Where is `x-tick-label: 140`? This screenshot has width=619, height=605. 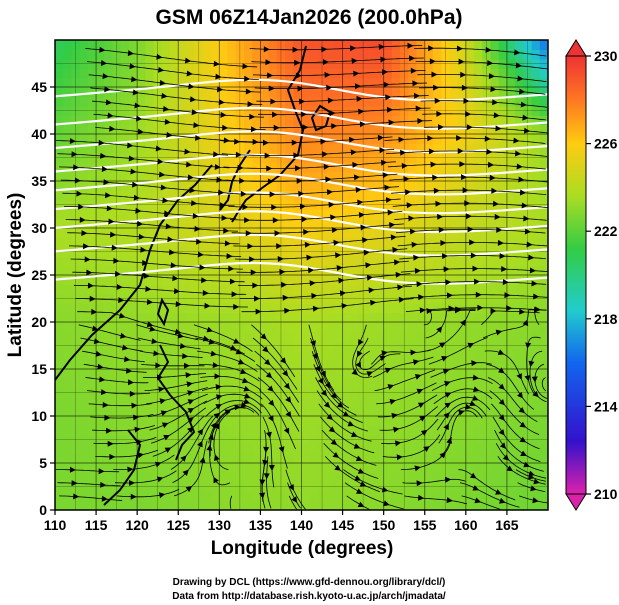 x-tick-label: 140 is located at coordinates (302, 525).